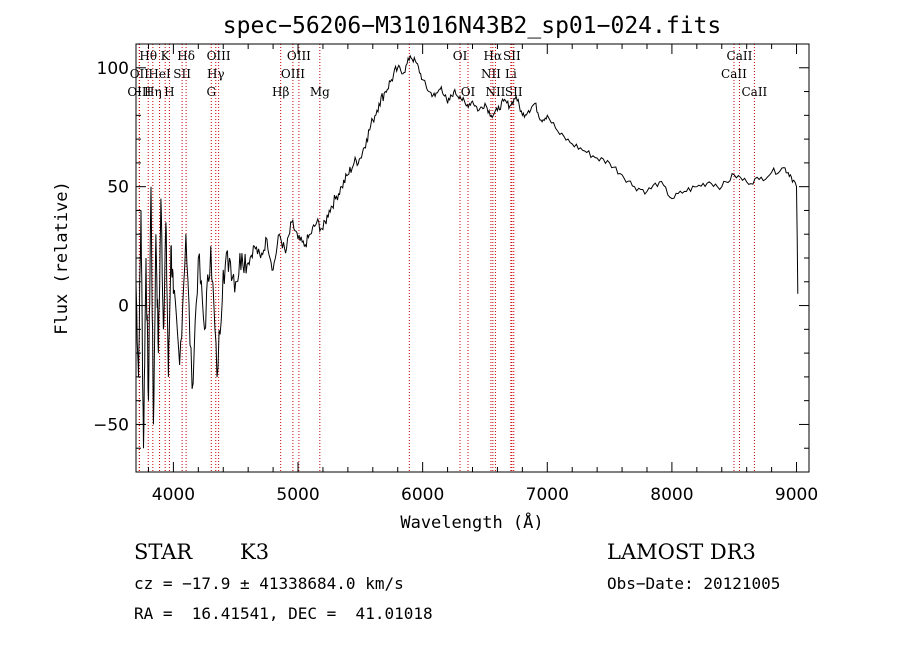 The width and height of the screenshot is (900, 649). I want to click on emission-line-label: G, so click(211, 92).